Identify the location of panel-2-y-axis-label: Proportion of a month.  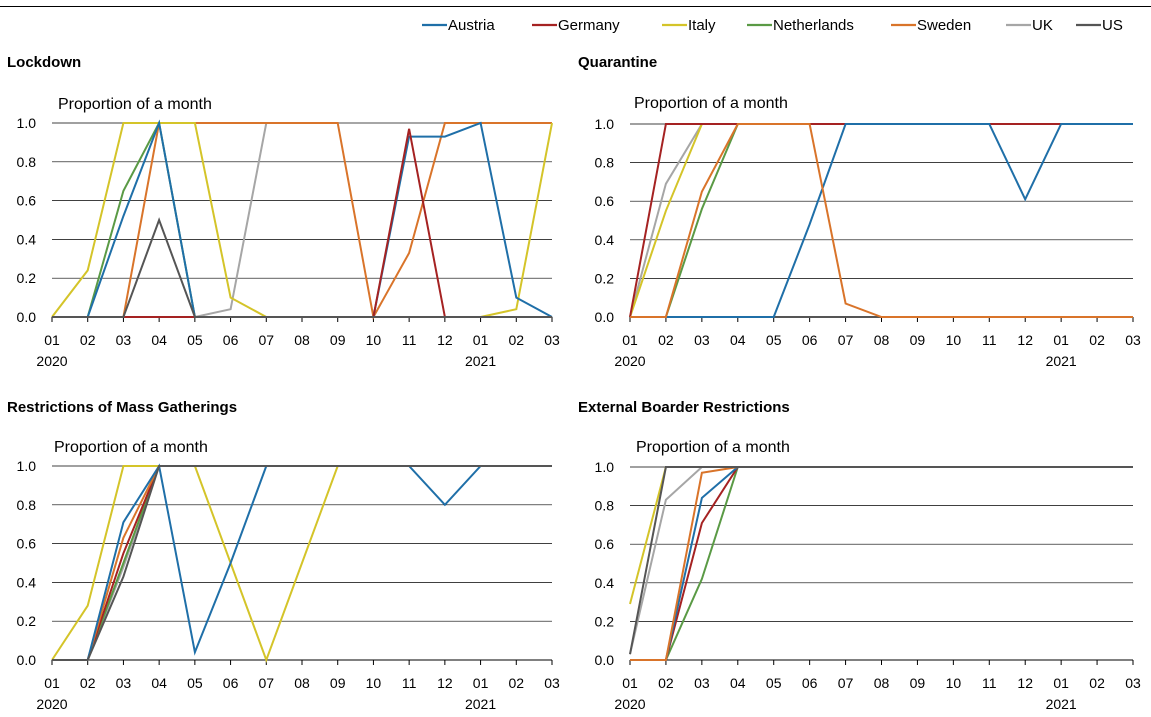
(711, 103).